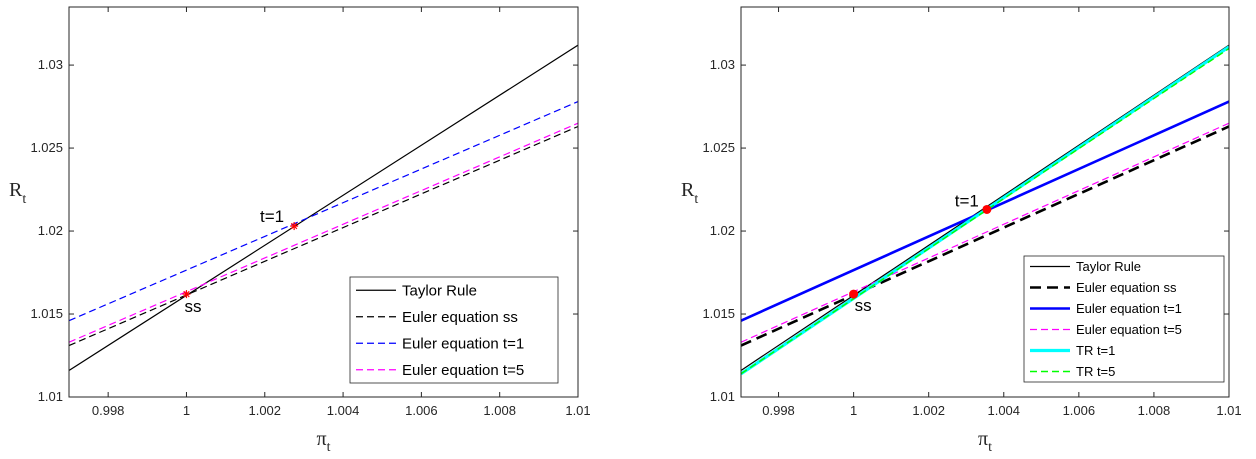  Describe the element at coordinates (1095, 371) in the screenshot. I see `legend-label-tr-t-5: TR t=5` at that location.